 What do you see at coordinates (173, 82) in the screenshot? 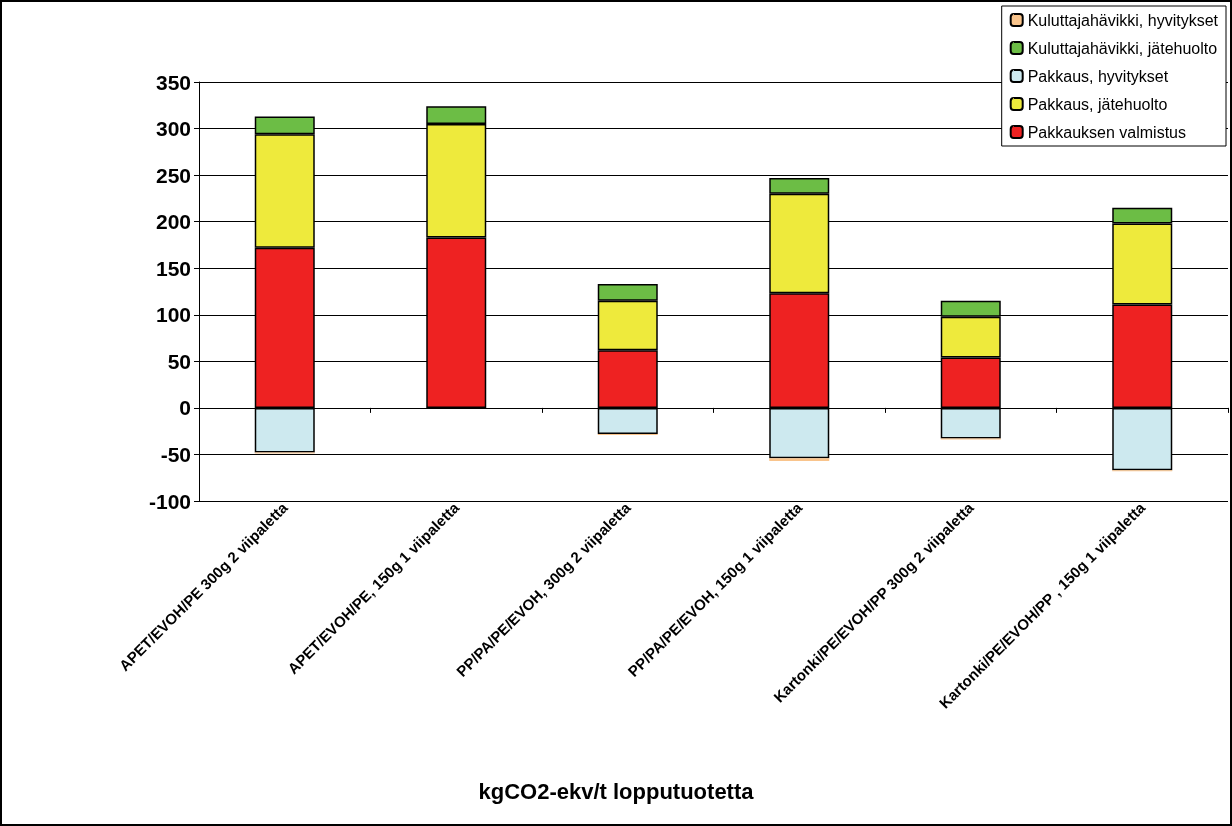
I see `y-tick-label: 350` at bounding box center [173, 82].